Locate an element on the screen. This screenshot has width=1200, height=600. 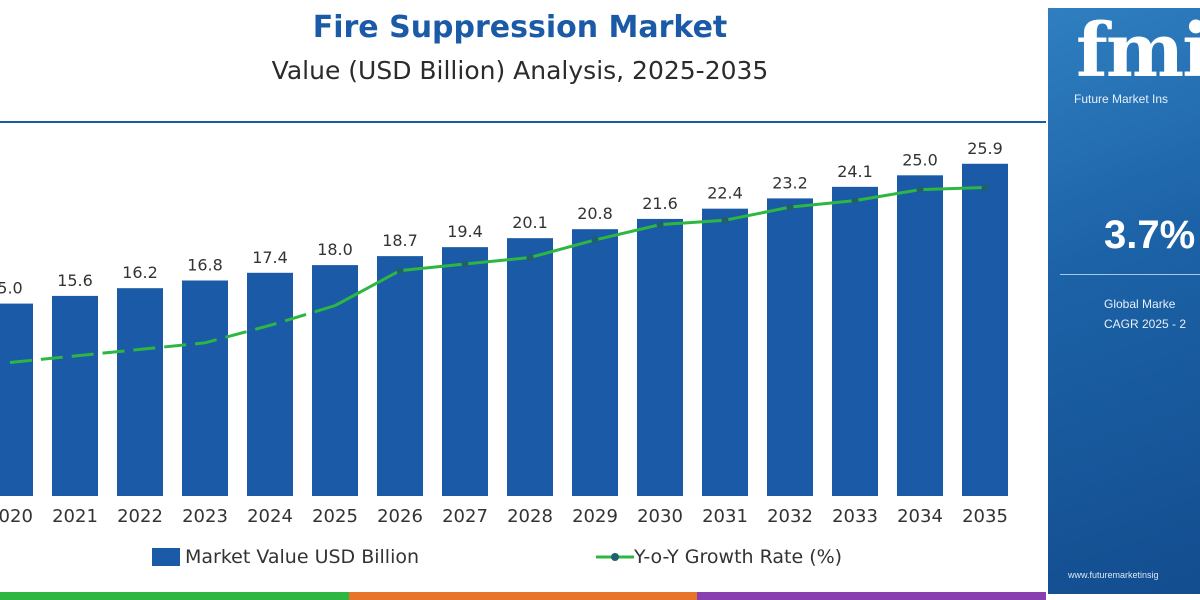
website-url: www.futuremarketinsig is located at coordinates (1113, 575).